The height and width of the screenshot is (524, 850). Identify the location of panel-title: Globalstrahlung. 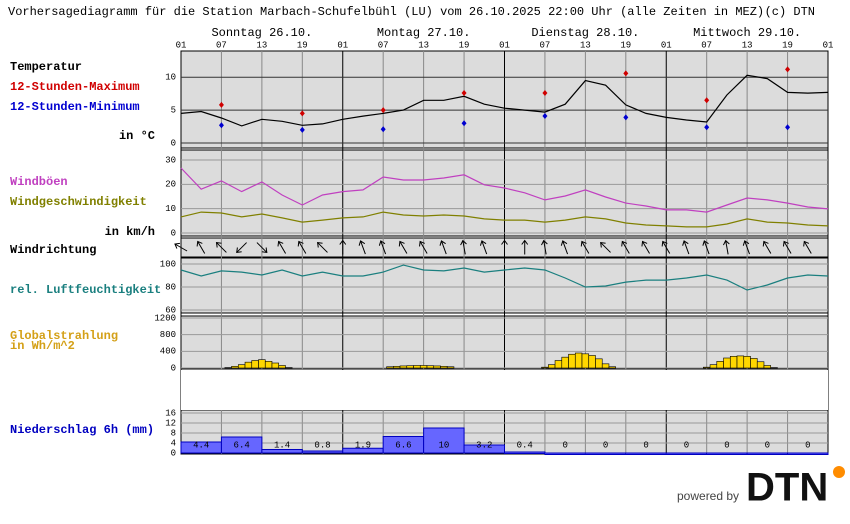
(64, 336).